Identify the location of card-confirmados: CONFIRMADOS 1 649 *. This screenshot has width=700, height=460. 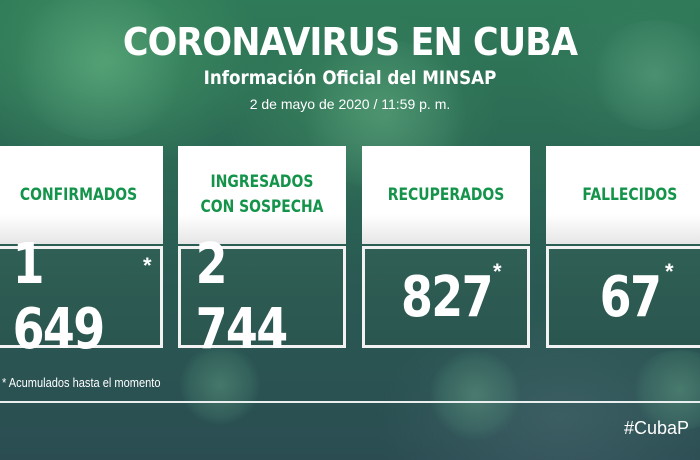
(81, 254).